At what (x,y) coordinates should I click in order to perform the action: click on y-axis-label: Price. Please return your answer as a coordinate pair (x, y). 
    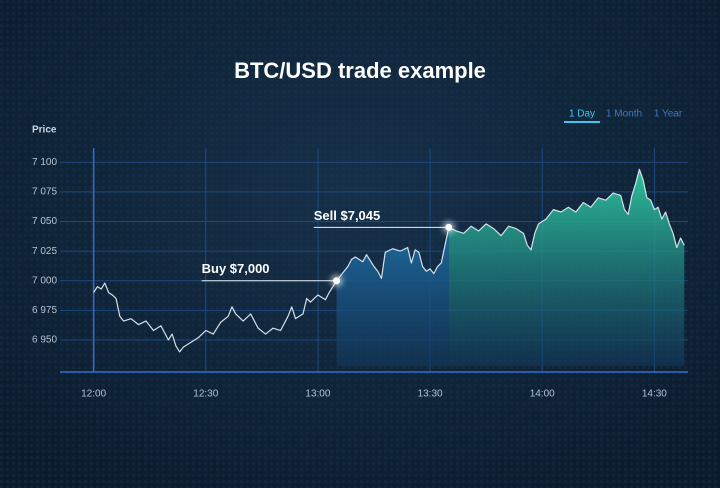
    Looking at the image, I should click on (44, 130).